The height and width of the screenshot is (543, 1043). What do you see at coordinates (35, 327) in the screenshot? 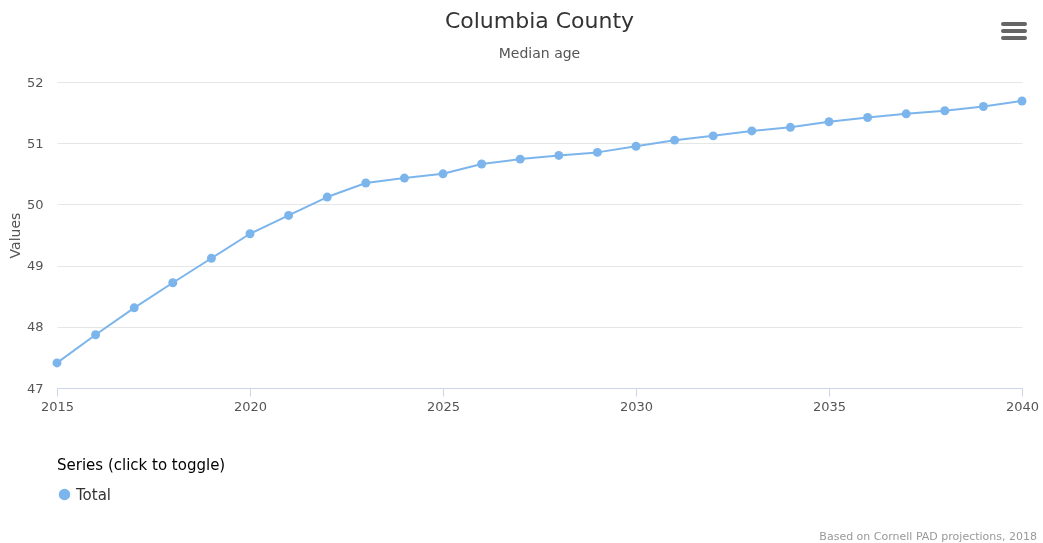
I see `y-tick-label: 48` at bounding box center [35, 327].